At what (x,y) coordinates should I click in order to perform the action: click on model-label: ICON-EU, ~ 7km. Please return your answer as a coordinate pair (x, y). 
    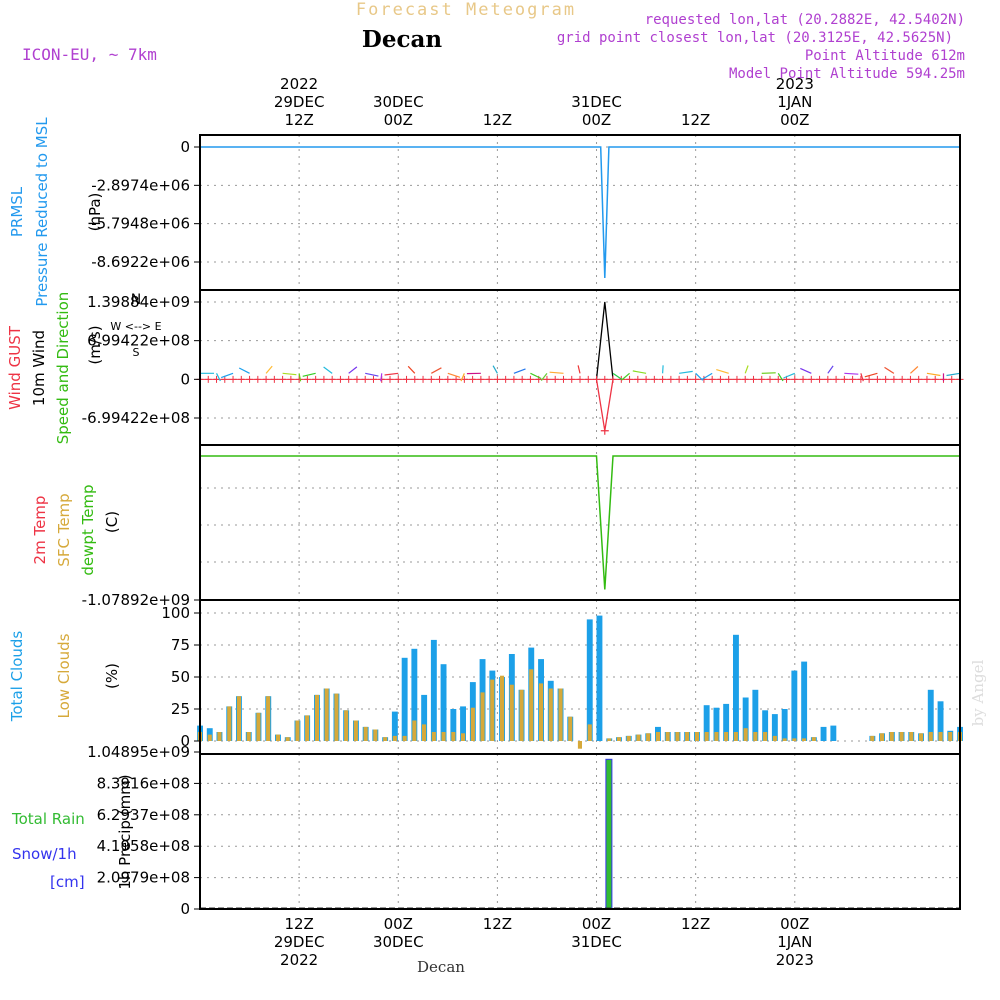
    Looking at the image, I should click on (89, 54).